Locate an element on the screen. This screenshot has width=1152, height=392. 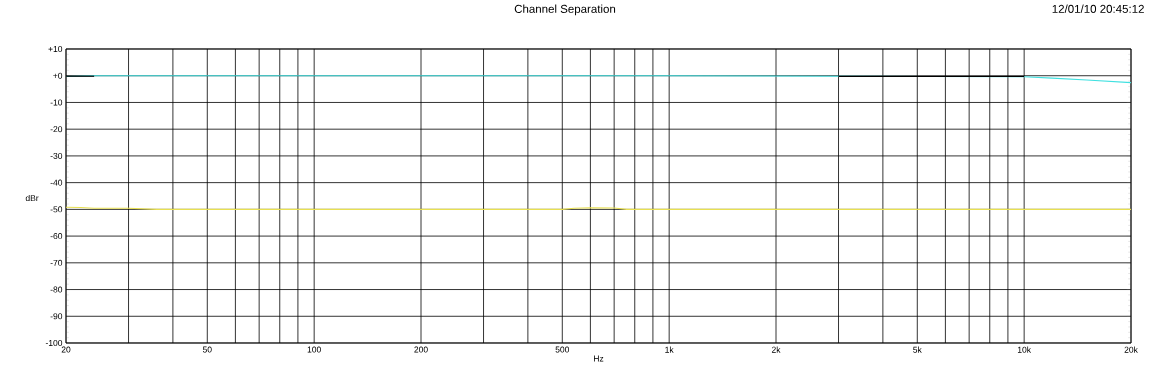
y-axis-title: dBr is located at coordinates (32, 198).